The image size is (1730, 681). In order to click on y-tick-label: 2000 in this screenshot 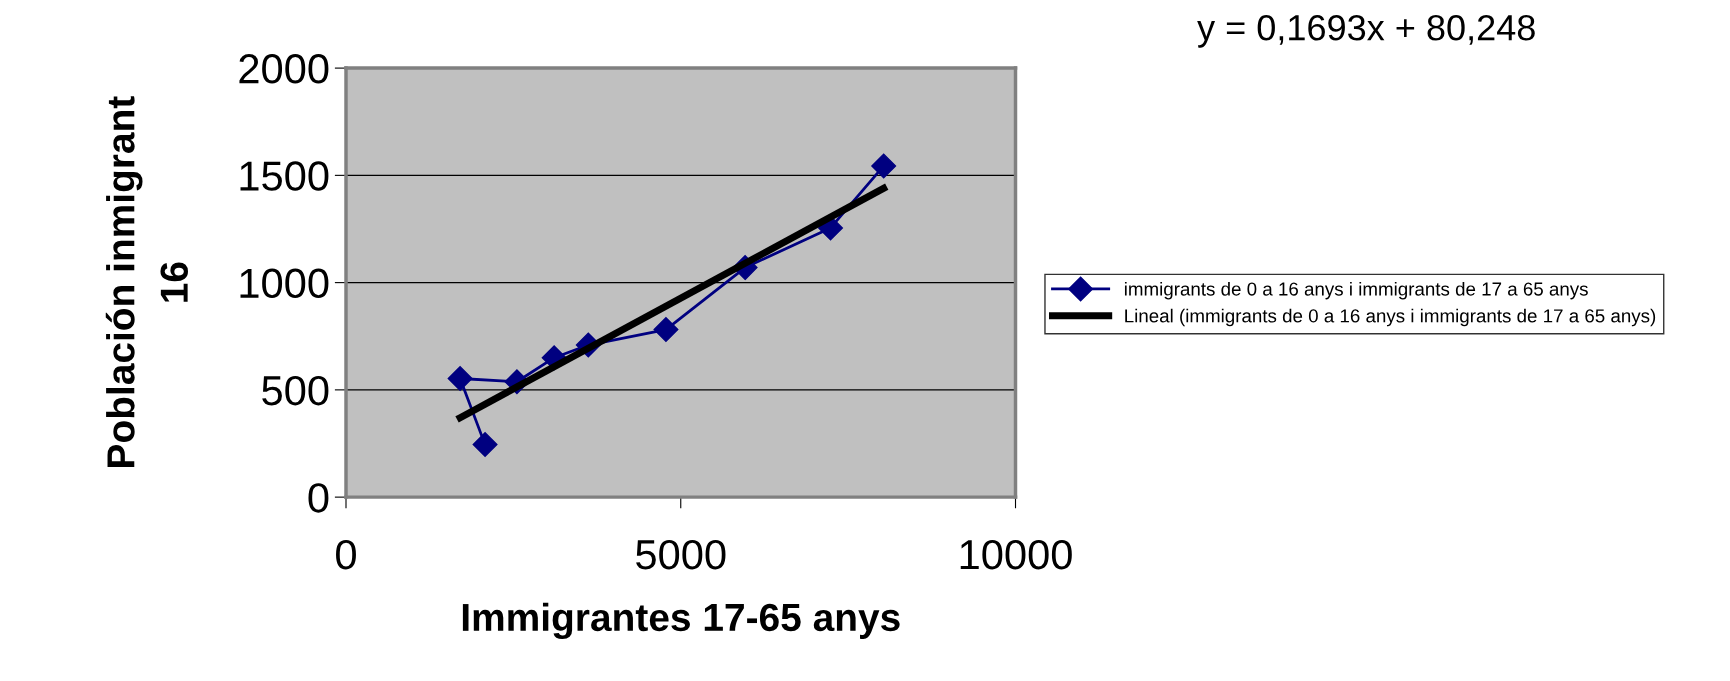, I will do `click(284, 69)`.